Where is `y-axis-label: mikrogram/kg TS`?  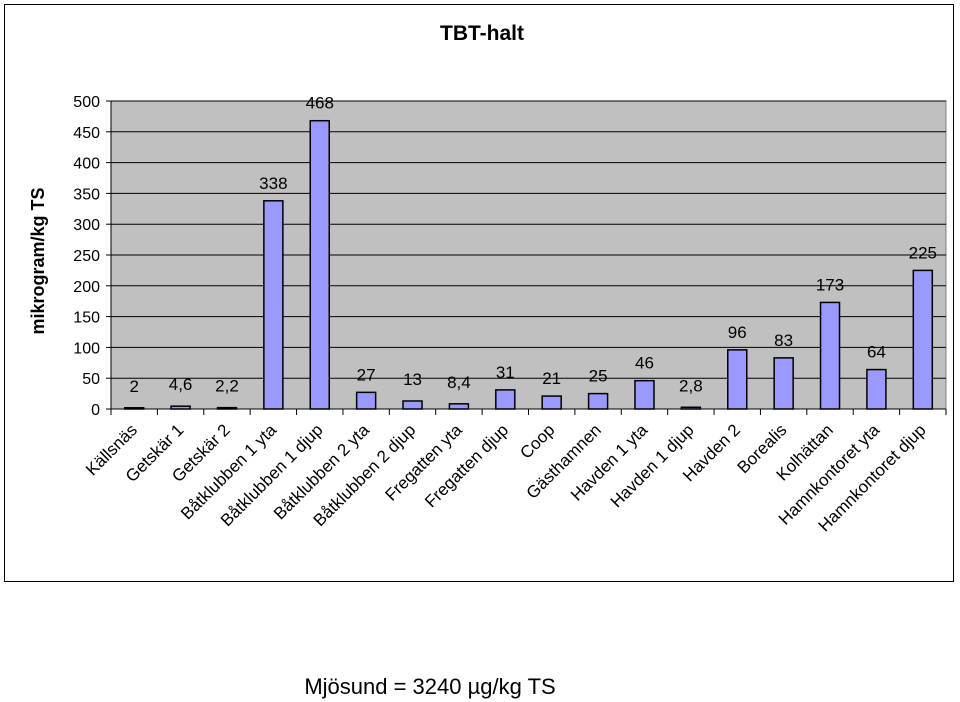 y-axis-label: mikrogram/kg TS is located at coordinates (38, 260).